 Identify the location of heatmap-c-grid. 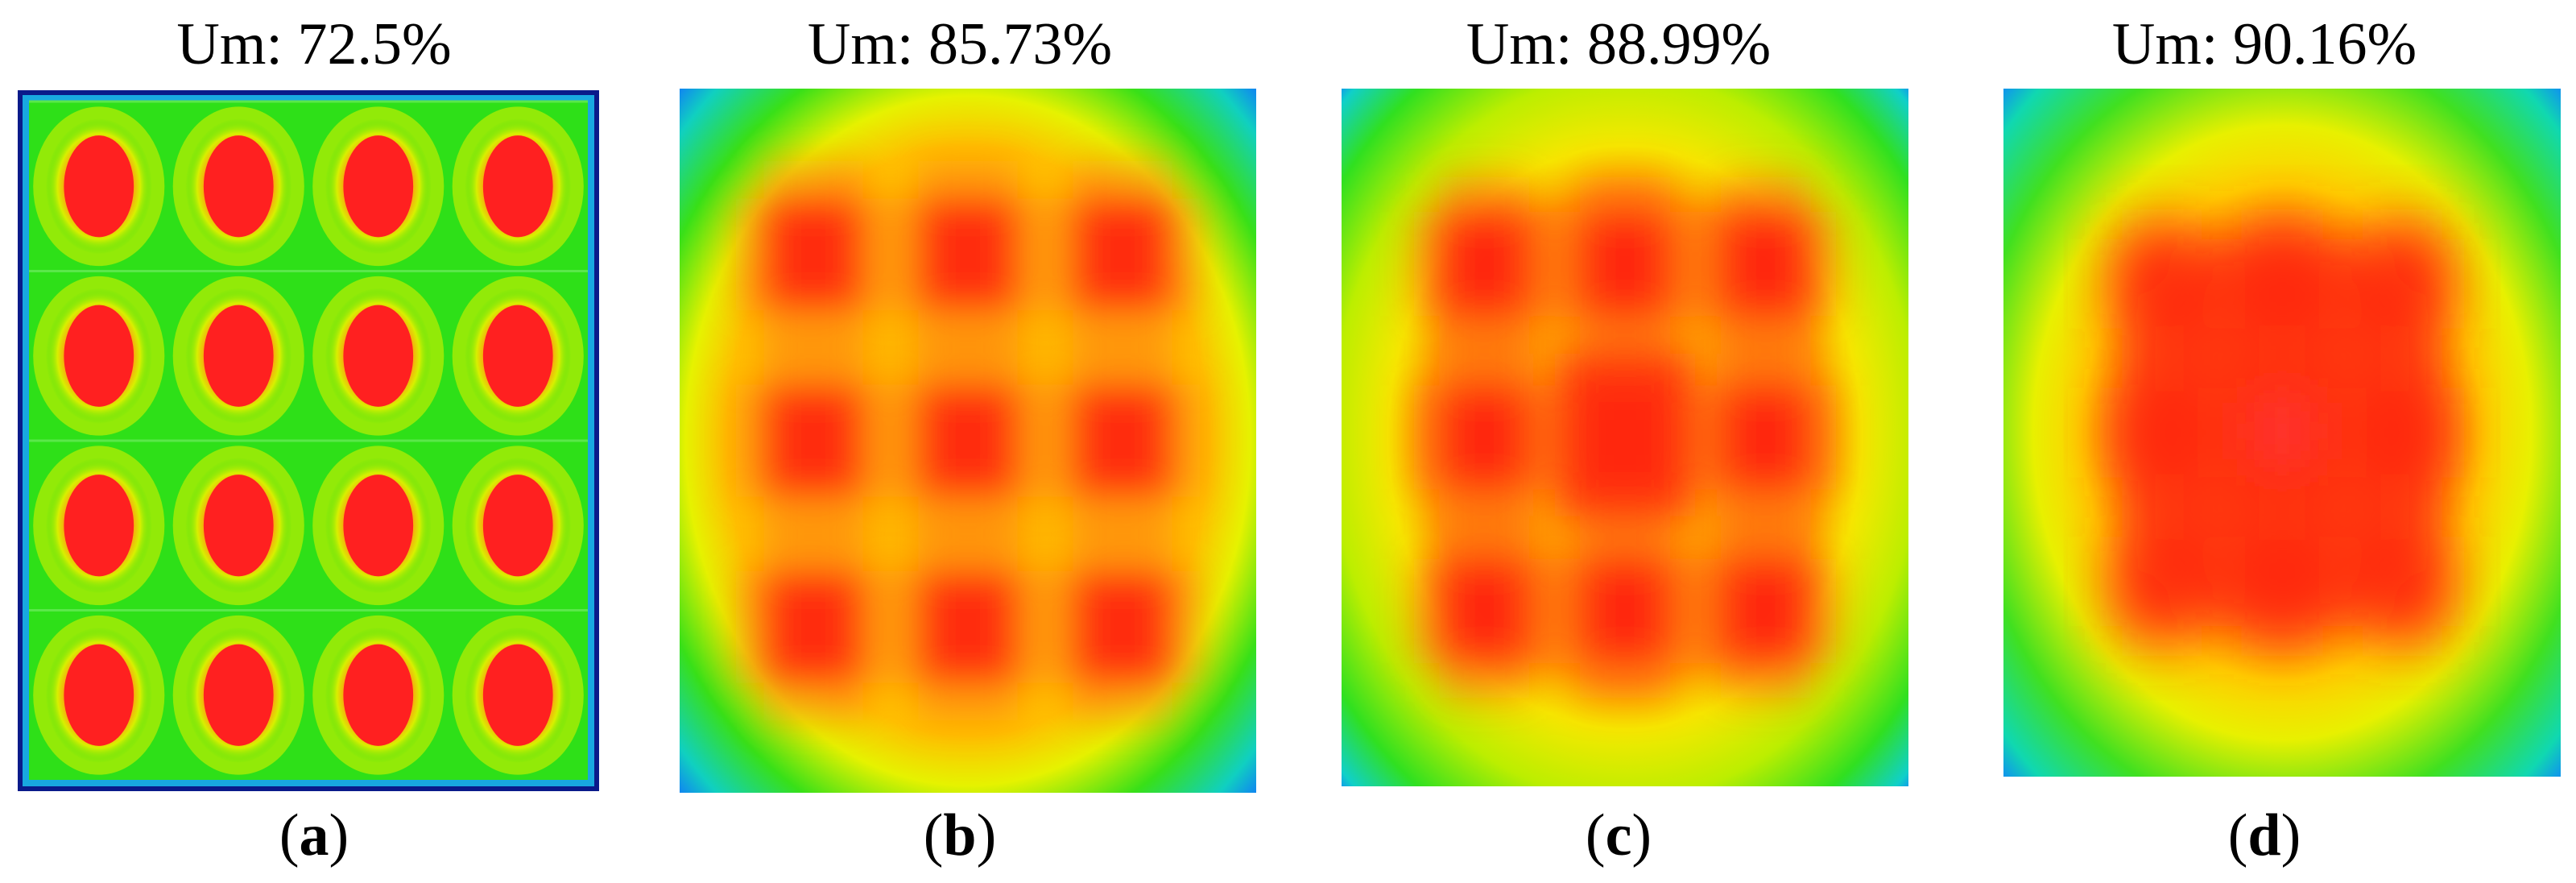
(1625, 437).